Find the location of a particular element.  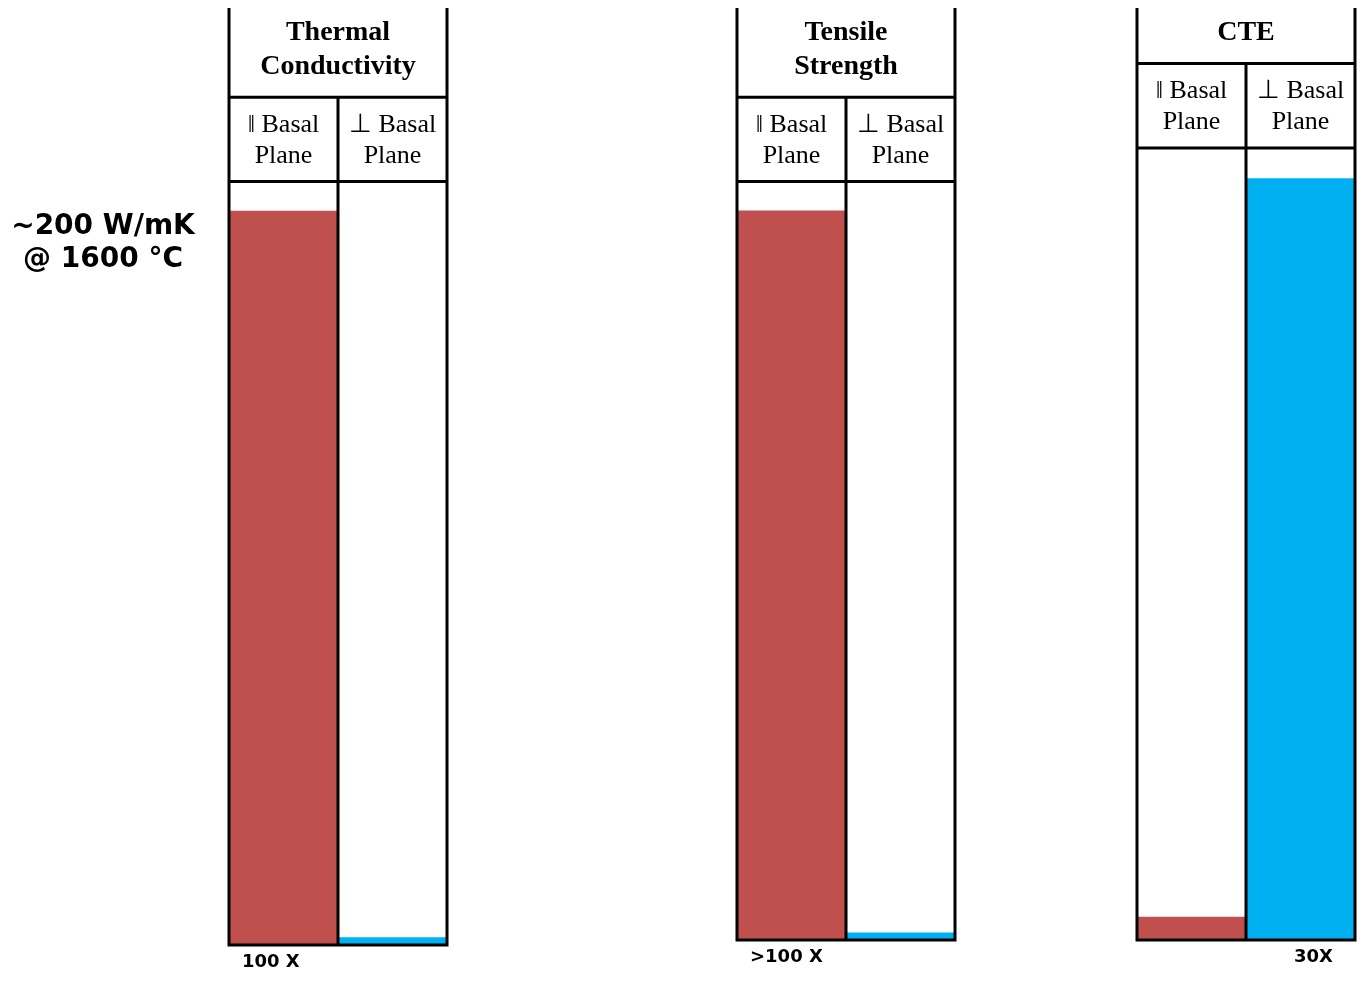

text: ~200 W/mK @ 1600 °C is located at coordinates (103, 241).